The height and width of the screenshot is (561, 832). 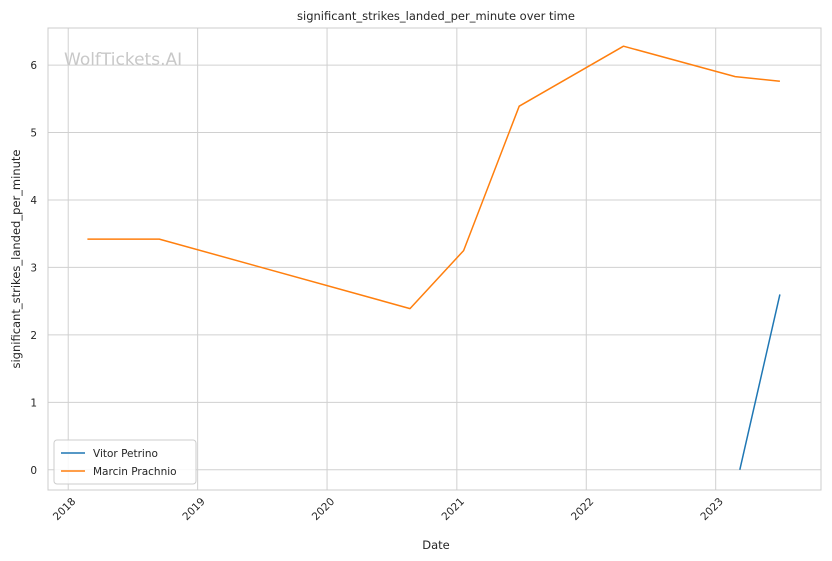 I want to click on x-tick-label: 2022, so click(x=582, y=509).